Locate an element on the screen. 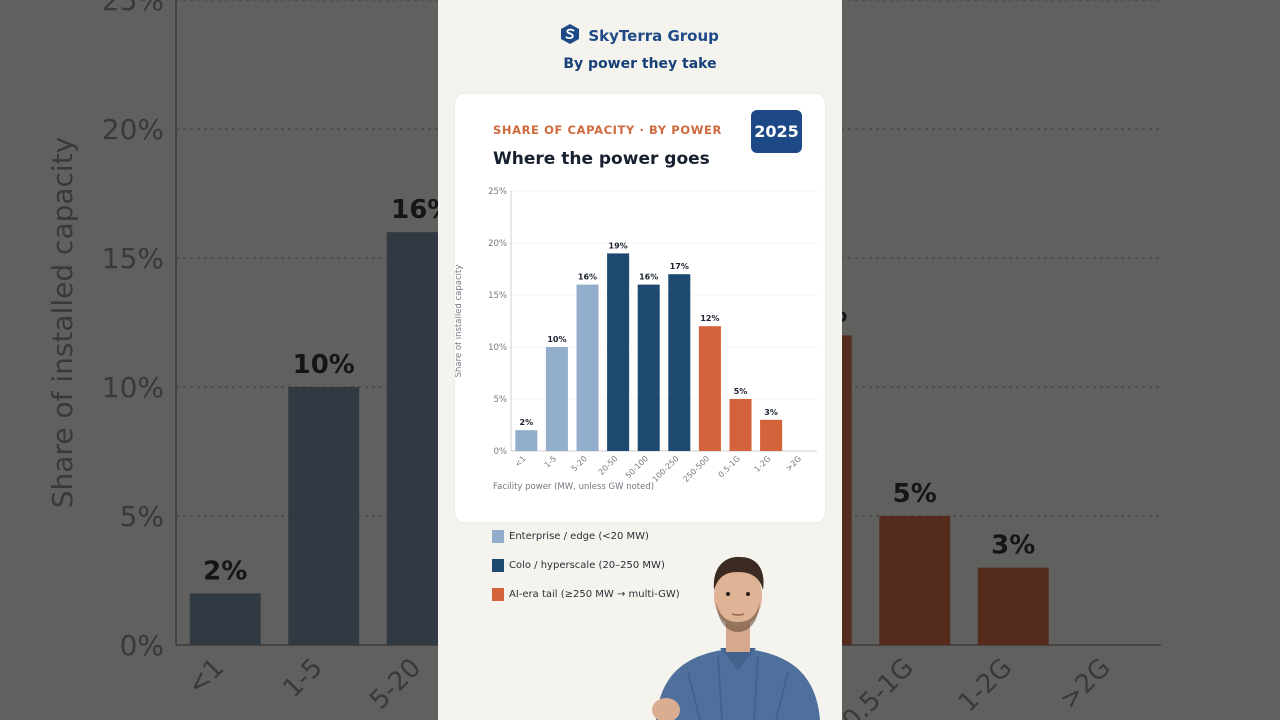 Image resolution: width=1280 pixels, height=720 pixels. x-tick-label: 100-250 is located at coordinates (666, 469).